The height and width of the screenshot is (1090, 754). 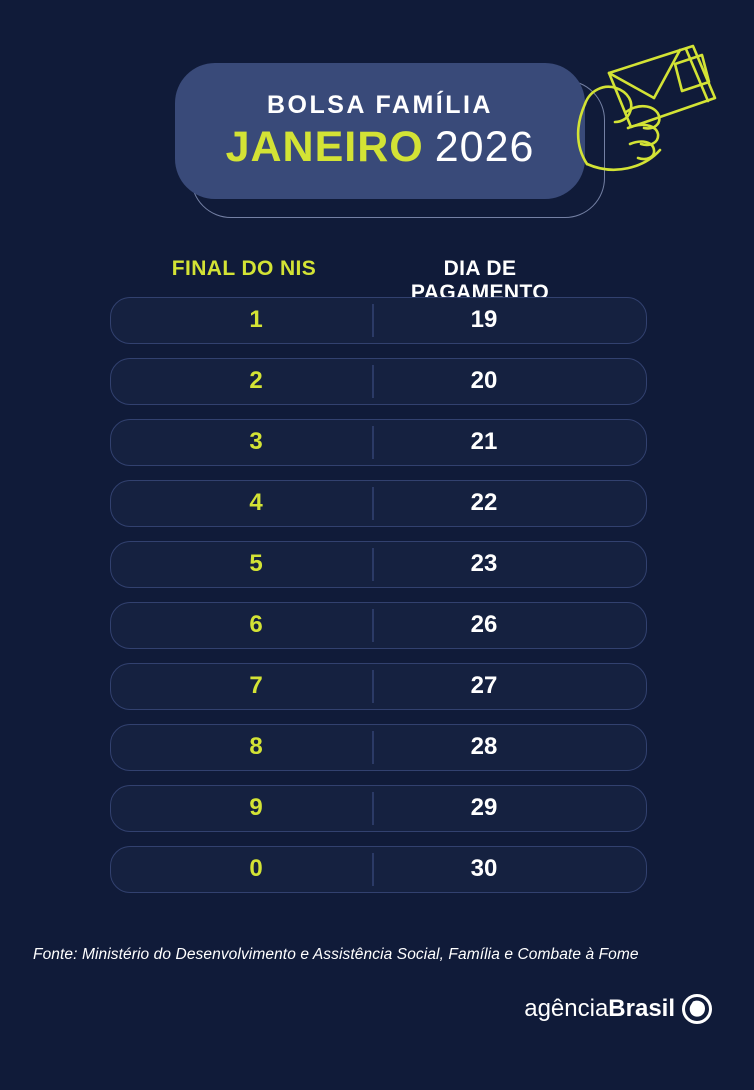 I want to click on payment-day-value: 21, so click(x=484, y=441).